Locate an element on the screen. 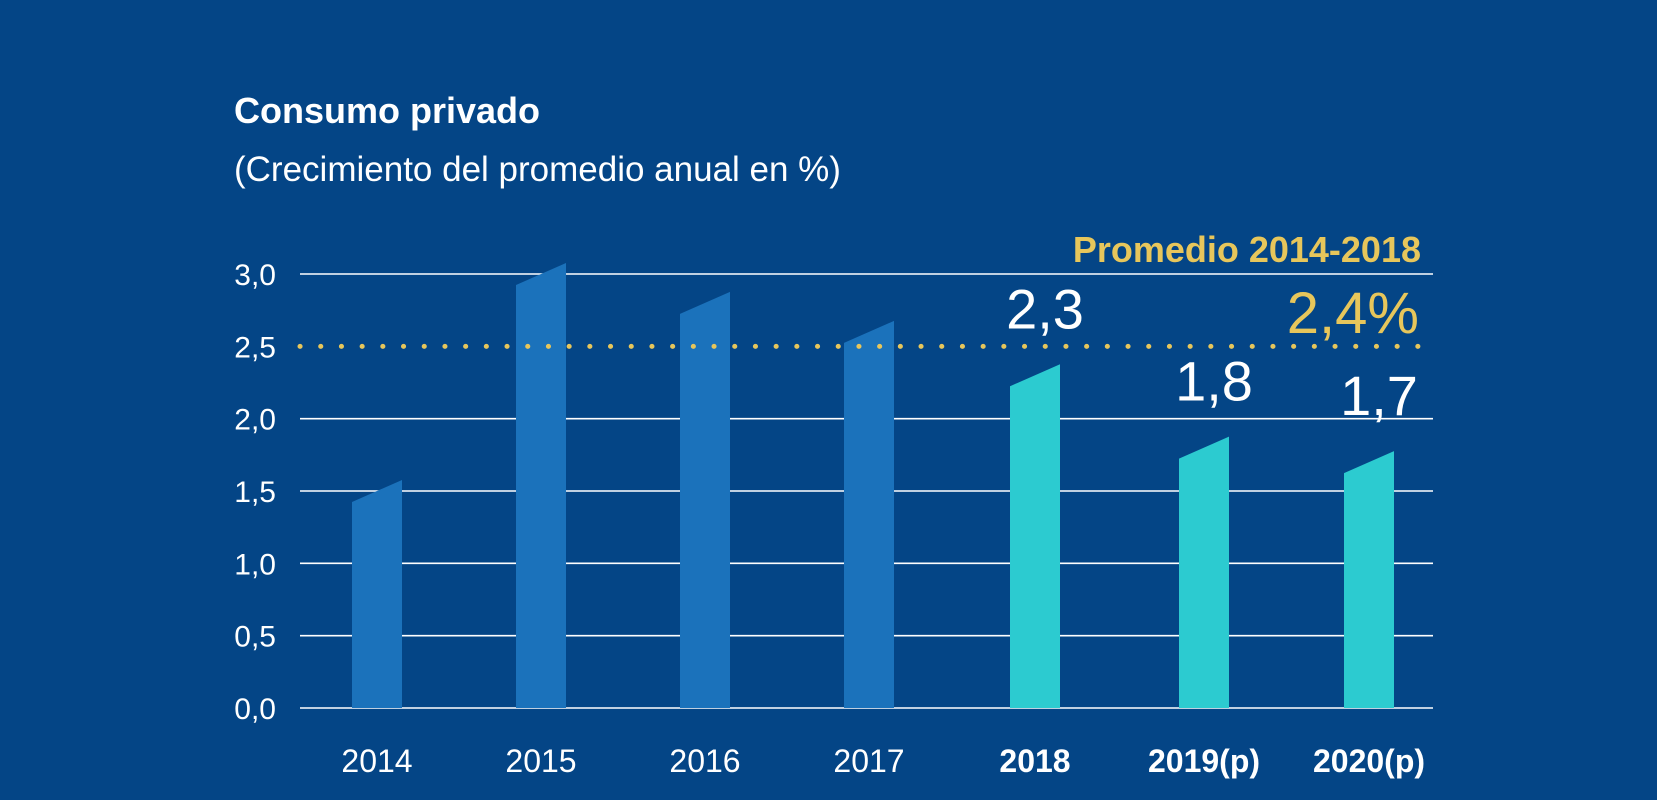 The width and height of the screenshot is (1657, 800). x-tick-label: 2018 is located at coordinates (1034, 761).